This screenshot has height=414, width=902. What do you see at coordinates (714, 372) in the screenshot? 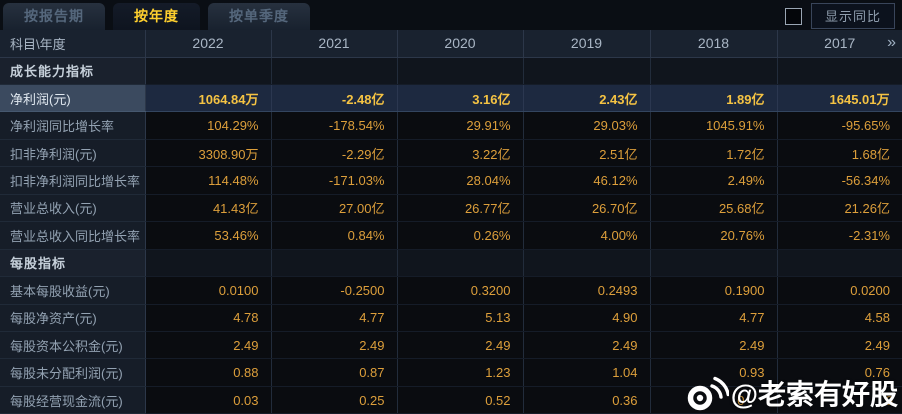
I see `cell-value: 0.93` at bounding box center [714, 372].